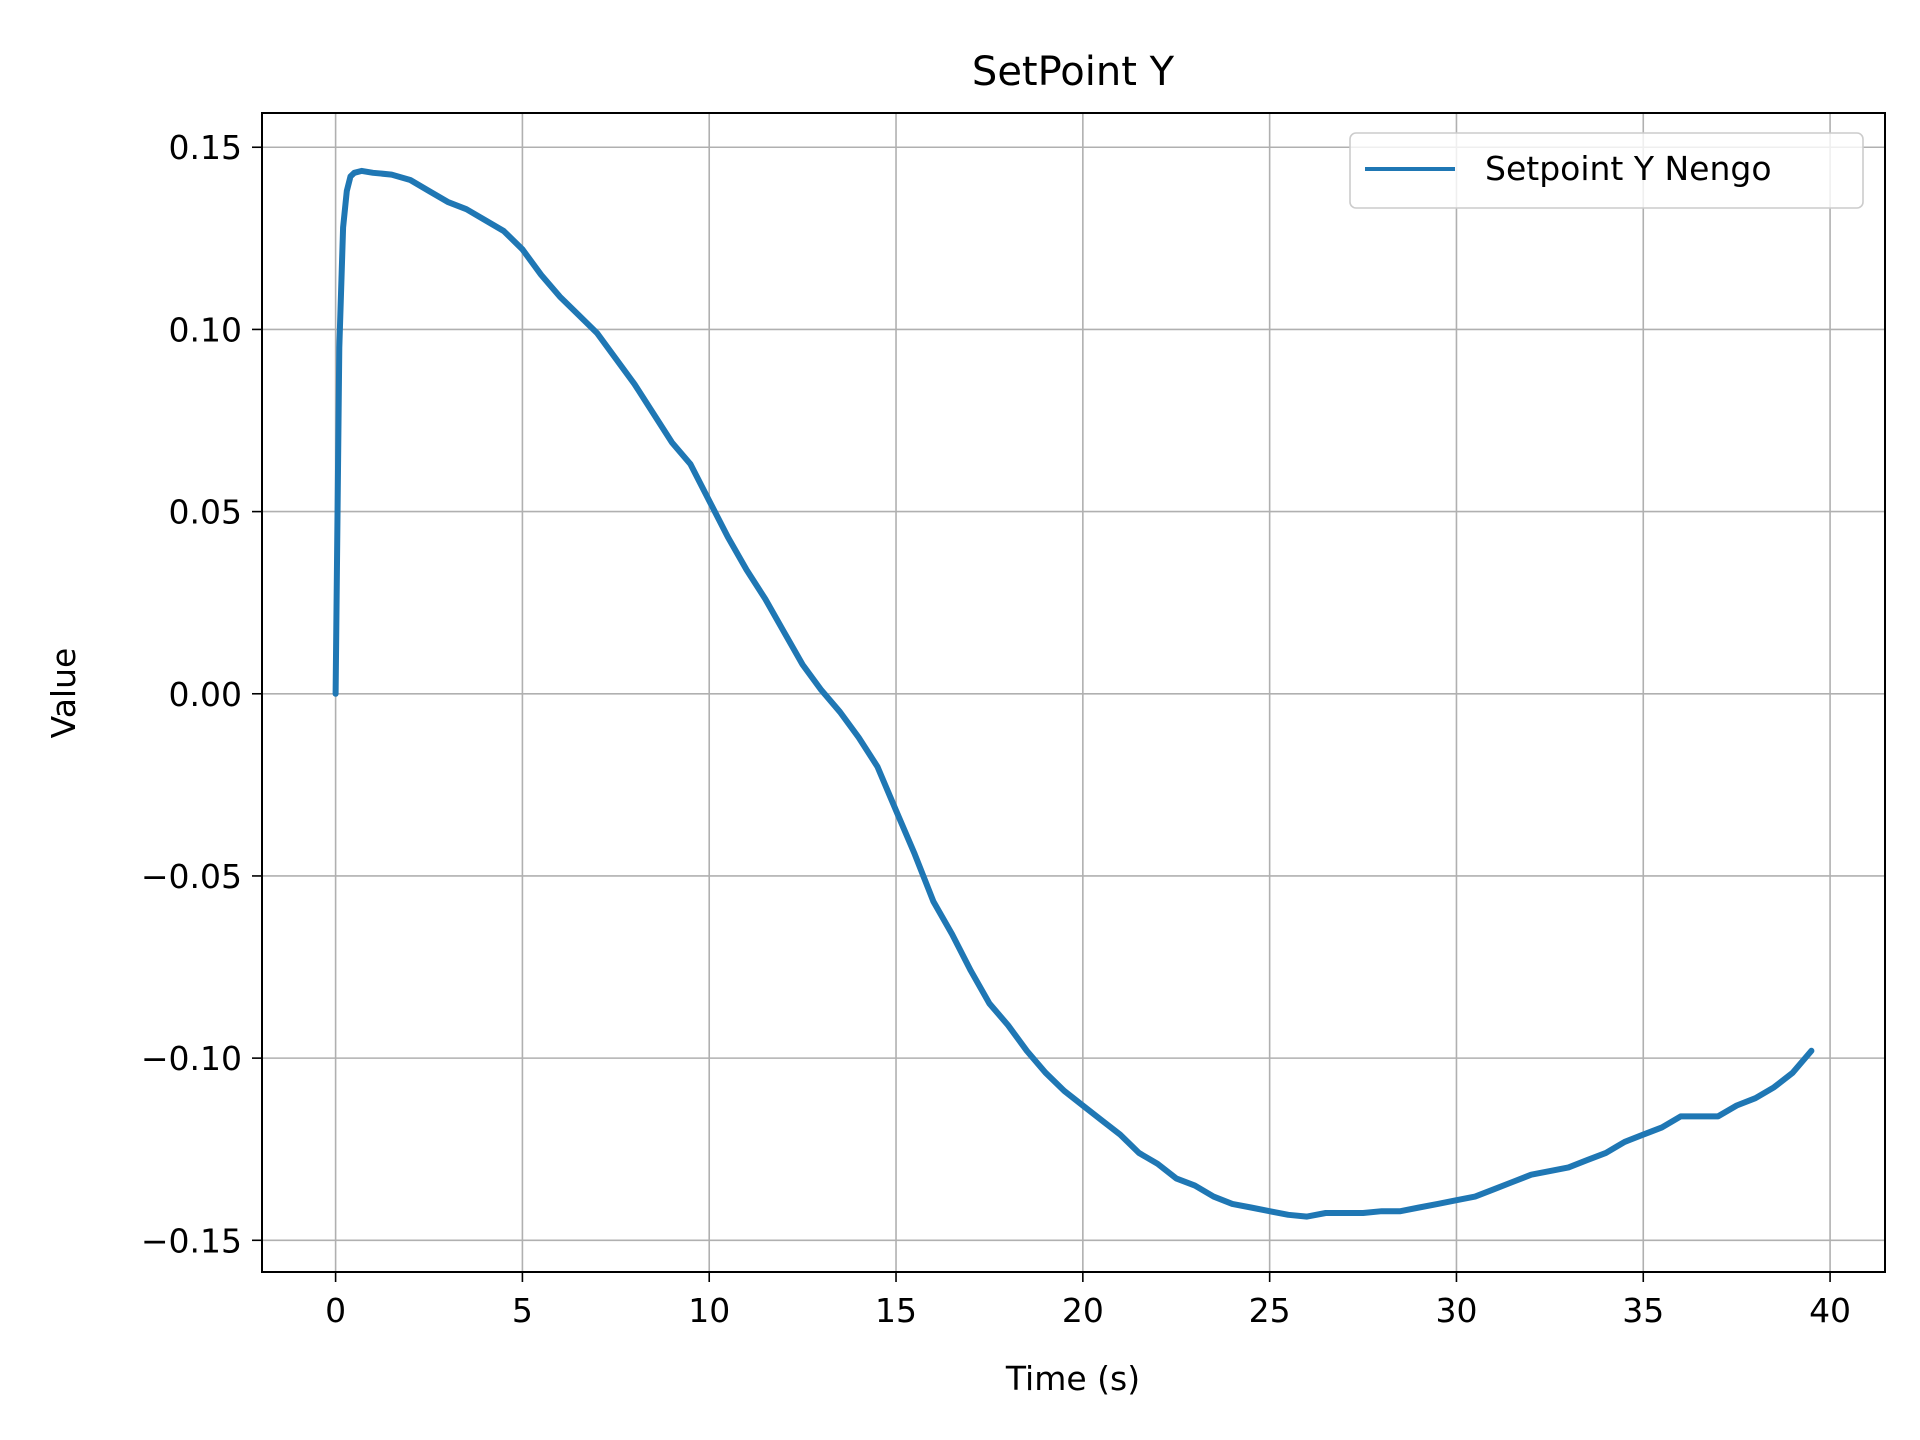 Image resolution: width=1920 pixels, height=1440 pixels. Describe the element at coordinates (191, 876) in the screenshot. I see `y-tick-label: −0.05` at that location.